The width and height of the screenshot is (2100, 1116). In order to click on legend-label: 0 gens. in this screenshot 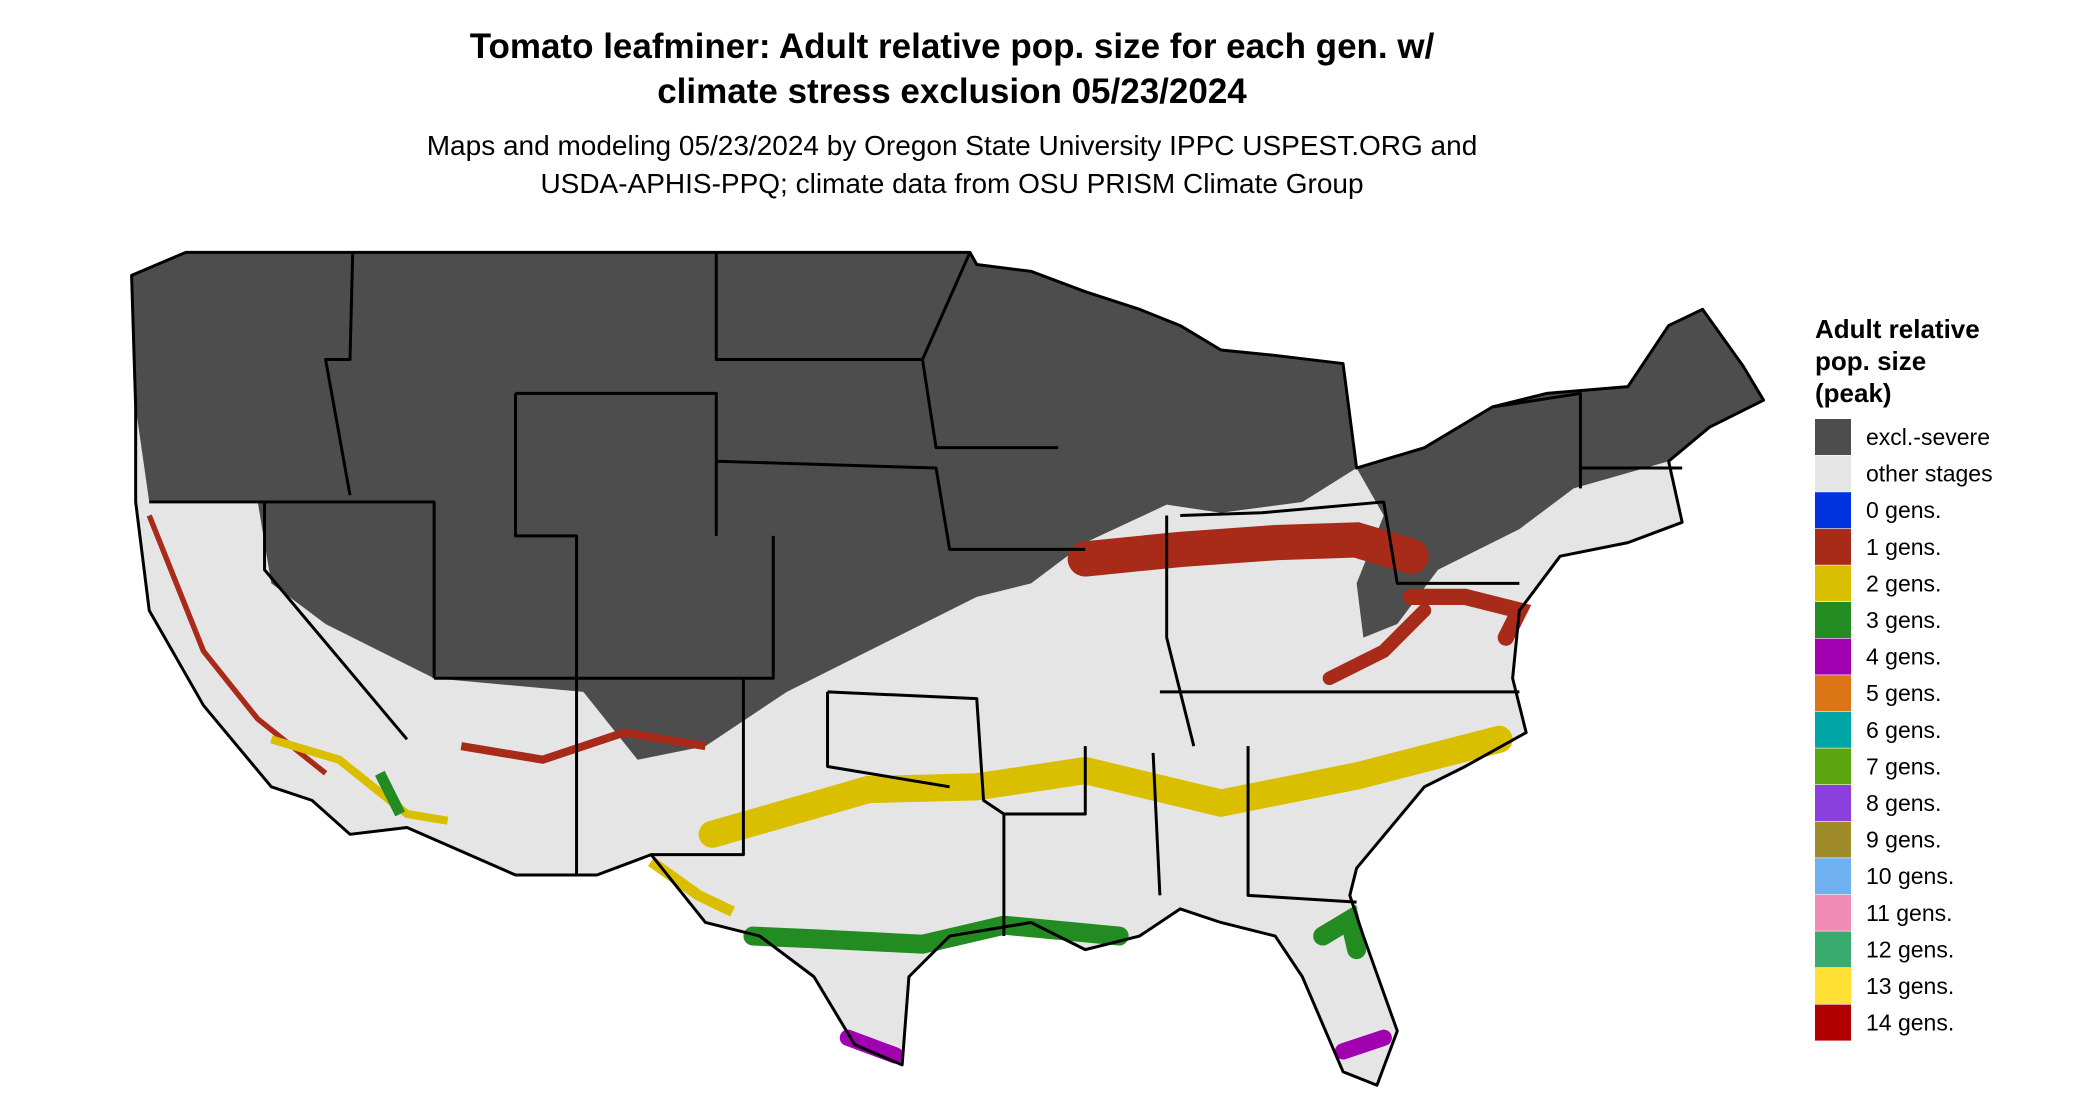, I will do `click(1903, 510)`.